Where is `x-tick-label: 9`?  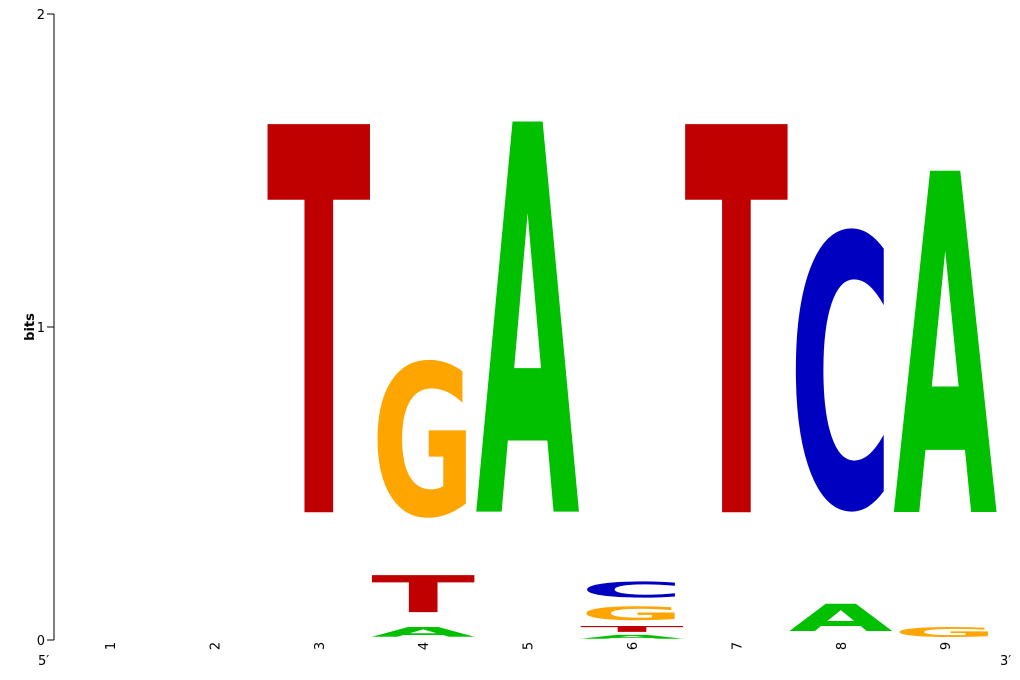
x-tick-label: 9 is located at coordinates (946, 646).